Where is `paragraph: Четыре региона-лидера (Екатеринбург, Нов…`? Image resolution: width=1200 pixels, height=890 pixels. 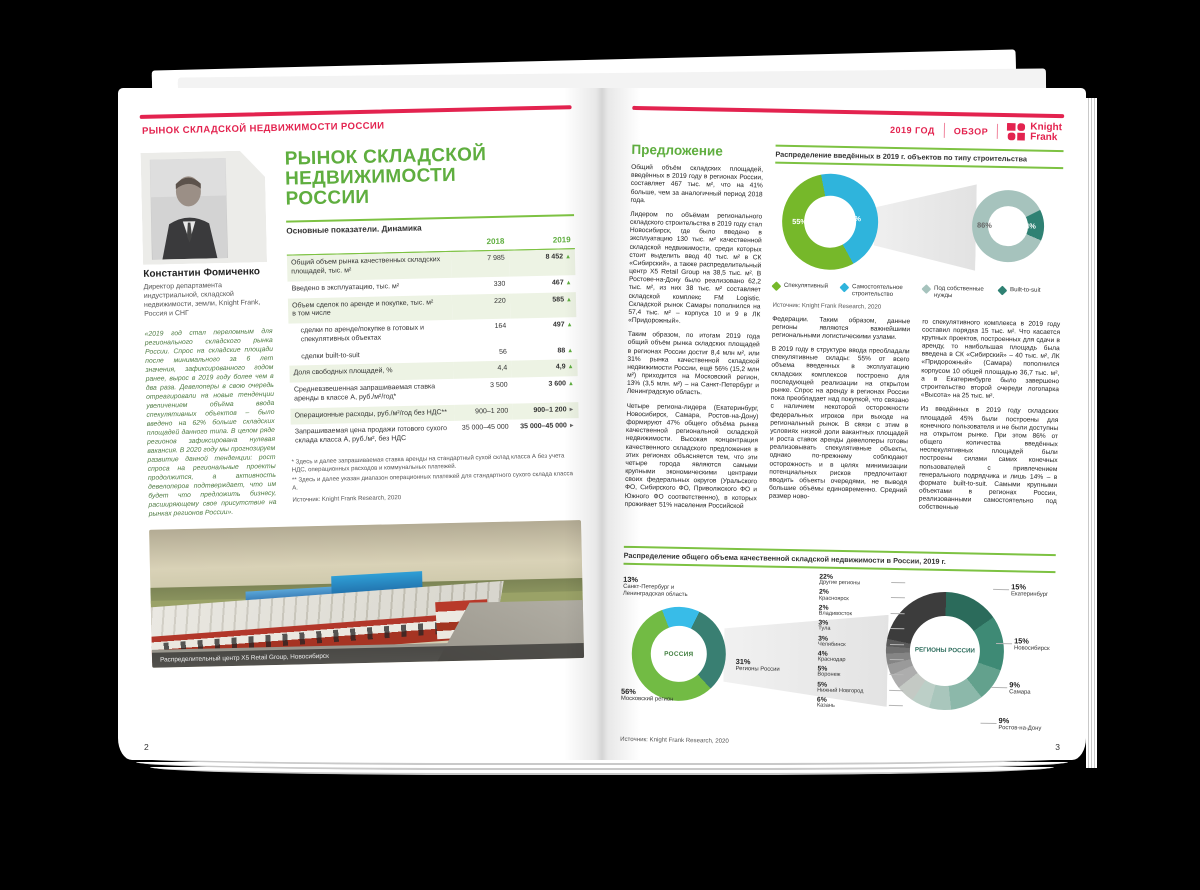
paragraph: Четыре региона-лидера (Екатеринбург, Нов… is located at coordinates (691, 456).